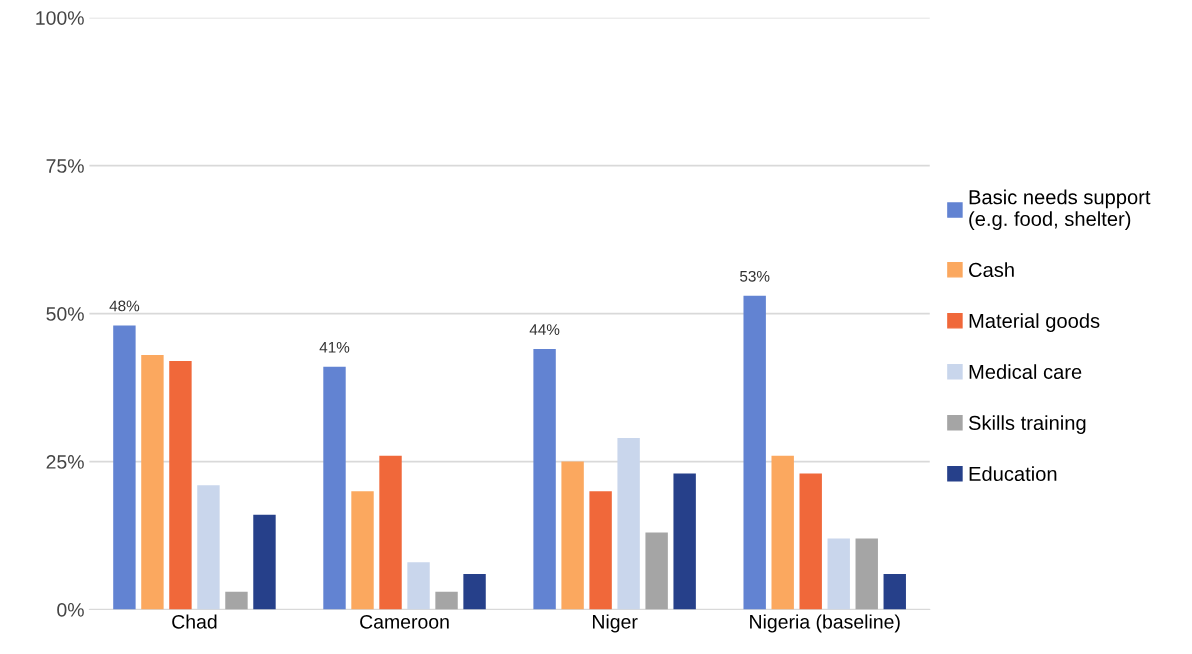  Describe the element at coordinates (65, 166) in the screenshot. I see `y-tick-label: 75%` at that location.